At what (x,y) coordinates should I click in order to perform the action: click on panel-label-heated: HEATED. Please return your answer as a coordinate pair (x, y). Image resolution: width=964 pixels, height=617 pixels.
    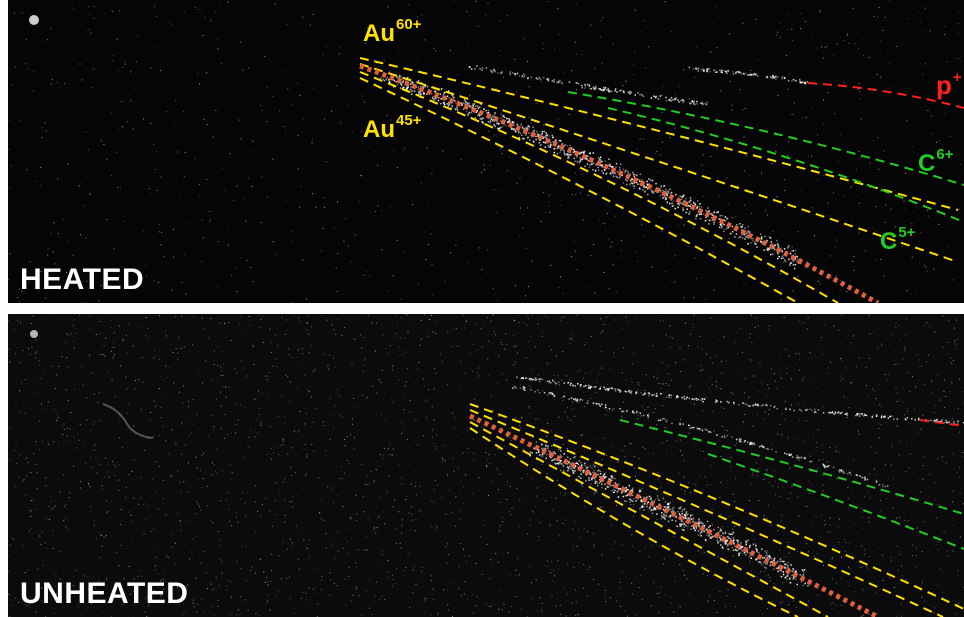
    Looking at the image, I should click on (82, 280).